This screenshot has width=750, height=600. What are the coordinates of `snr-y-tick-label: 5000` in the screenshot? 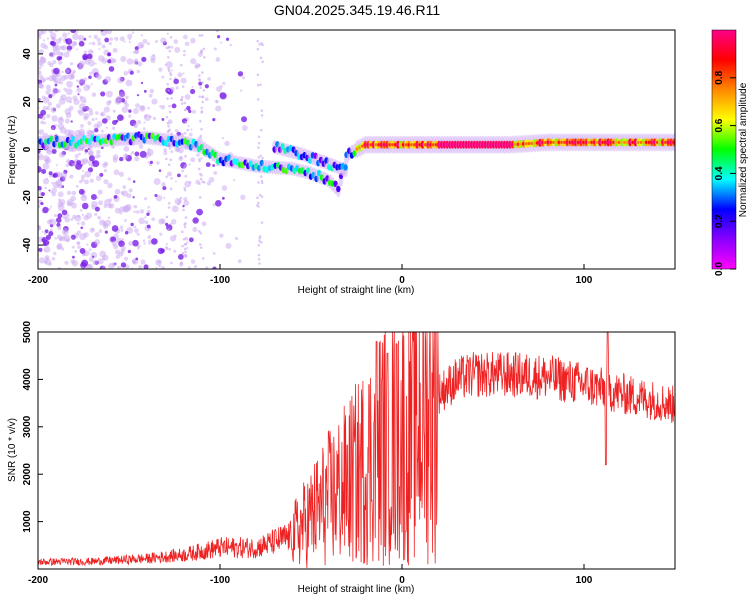 It's located at (27, 331).